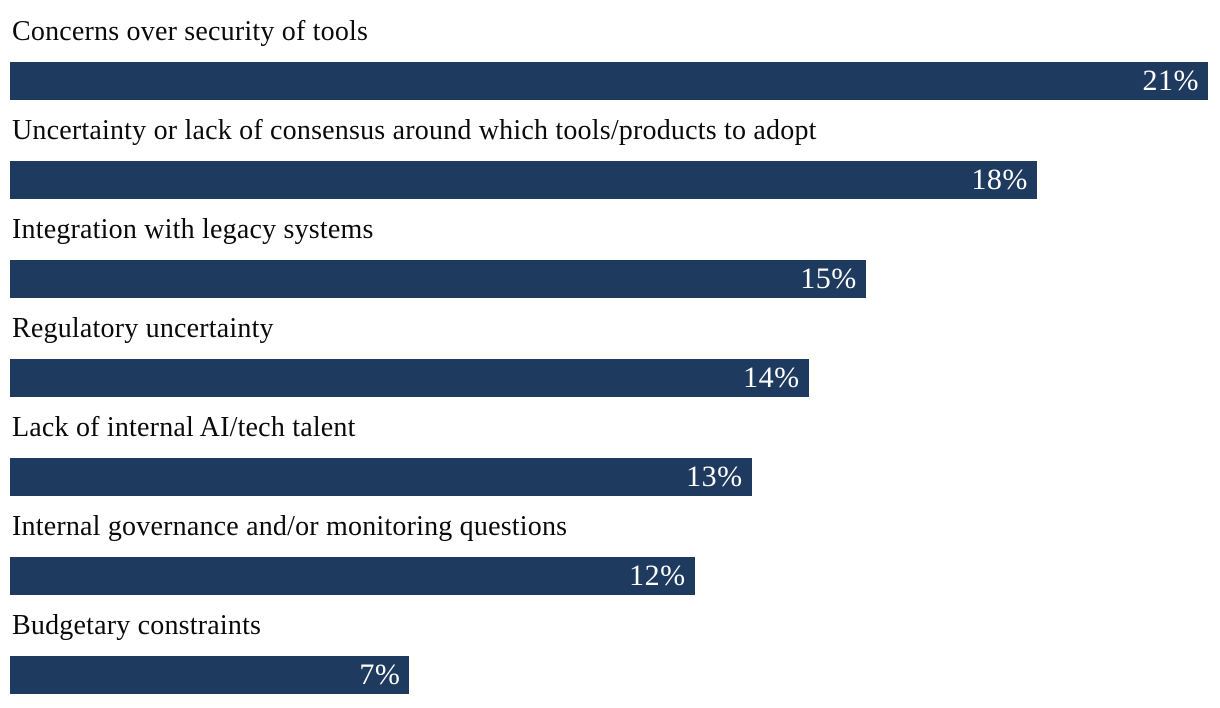 Image resolution: width=1220 pixels, height=708 pixels. I want to click on bar: 7%, so click(210, 675).